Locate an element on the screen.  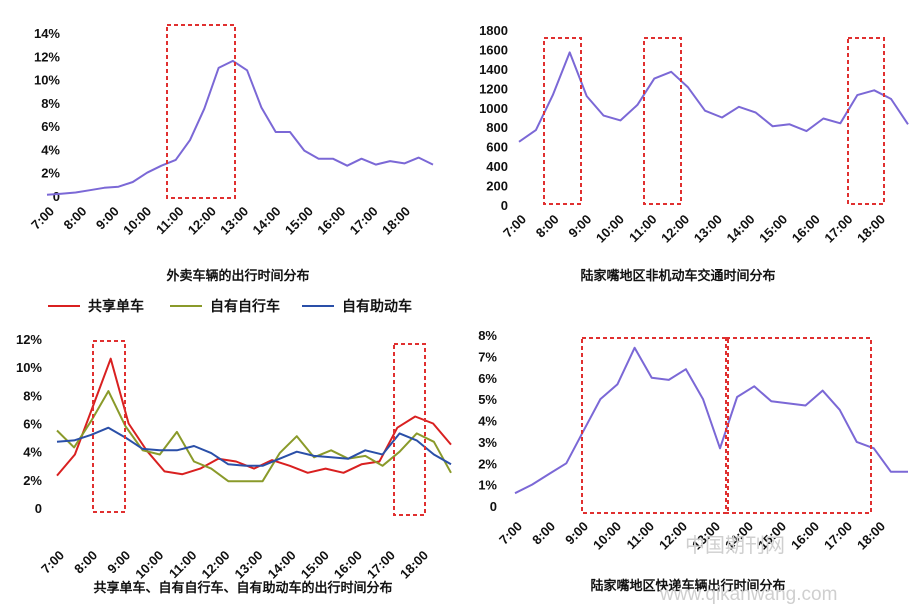
chart-title: 共享单车、自有自行车、自有助动车的出行时间分布 is located at coordinates (242, 588).